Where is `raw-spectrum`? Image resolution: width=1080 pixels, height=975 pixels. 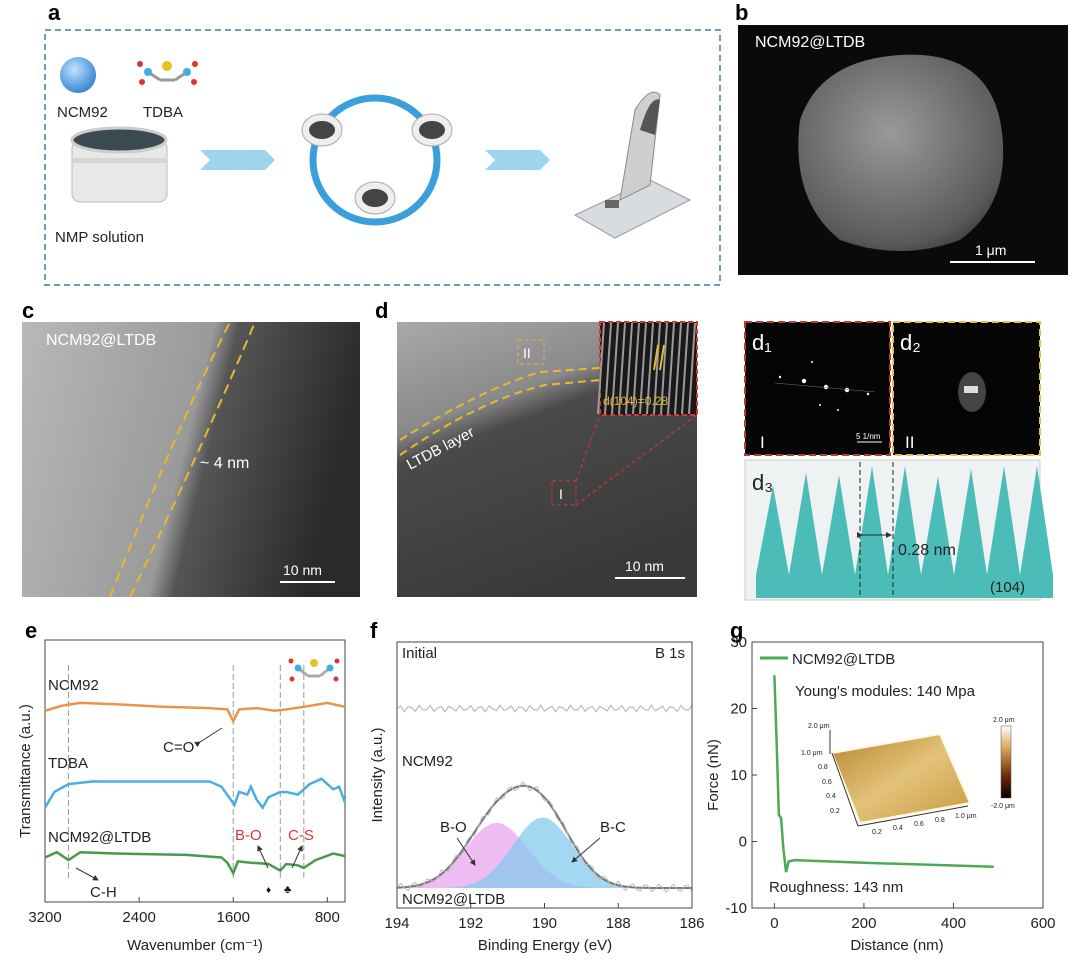 raw-spectrum is located at coordinates (544, 837).